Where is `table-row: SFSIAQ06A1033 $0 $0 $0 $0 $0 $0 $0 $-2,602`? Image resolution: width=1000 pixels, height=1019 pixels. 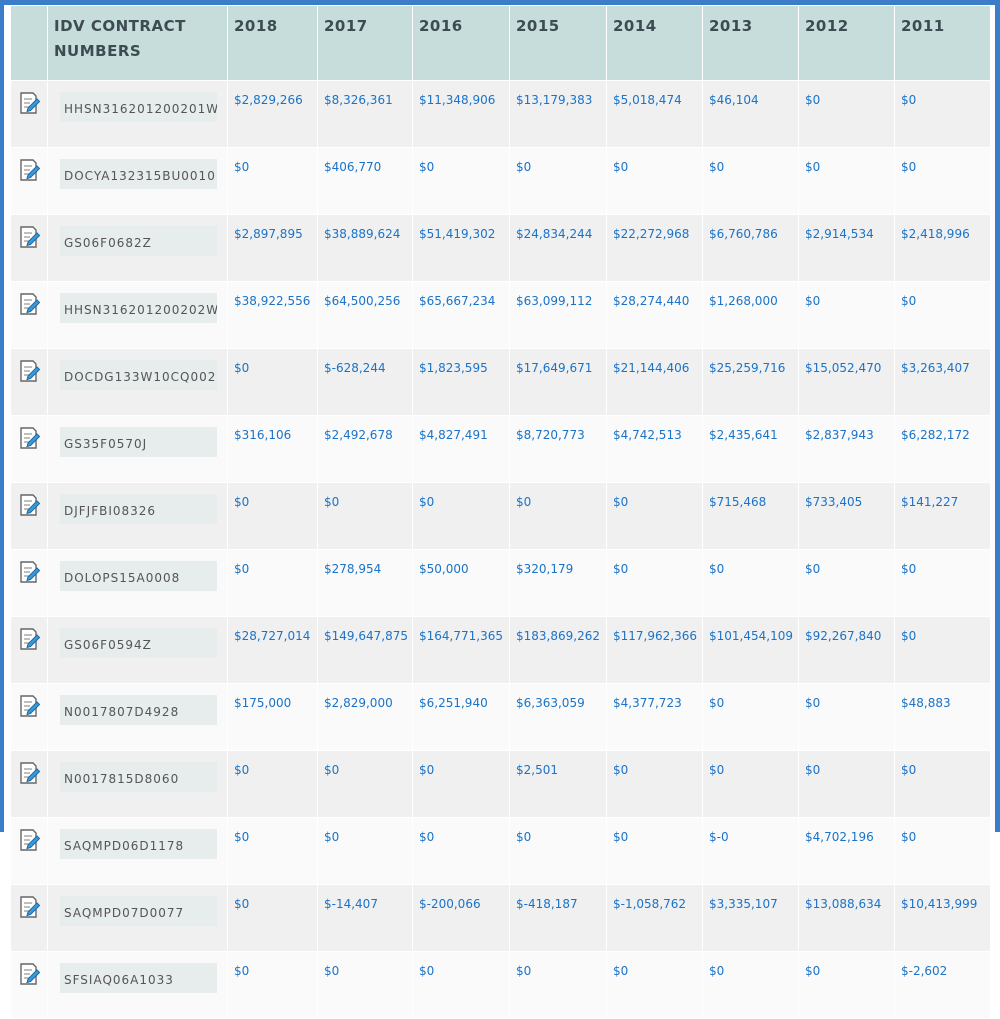 table-row: SFSIAQ06A1033 $0 $0 $0 $0 $0 $0 $0 $-2,602 is located at coordinates (500, 985).